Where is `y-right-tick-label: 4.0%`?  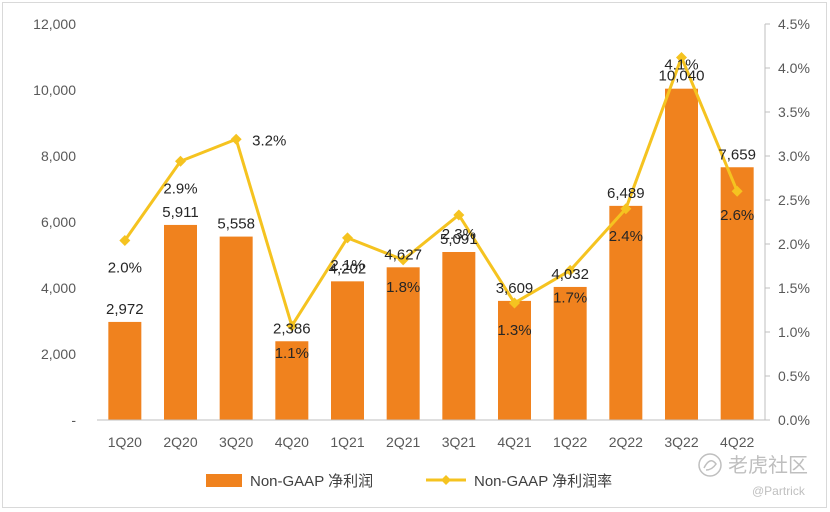
y-right-tick-label: 4.0% is located at coordinates (794, 68).